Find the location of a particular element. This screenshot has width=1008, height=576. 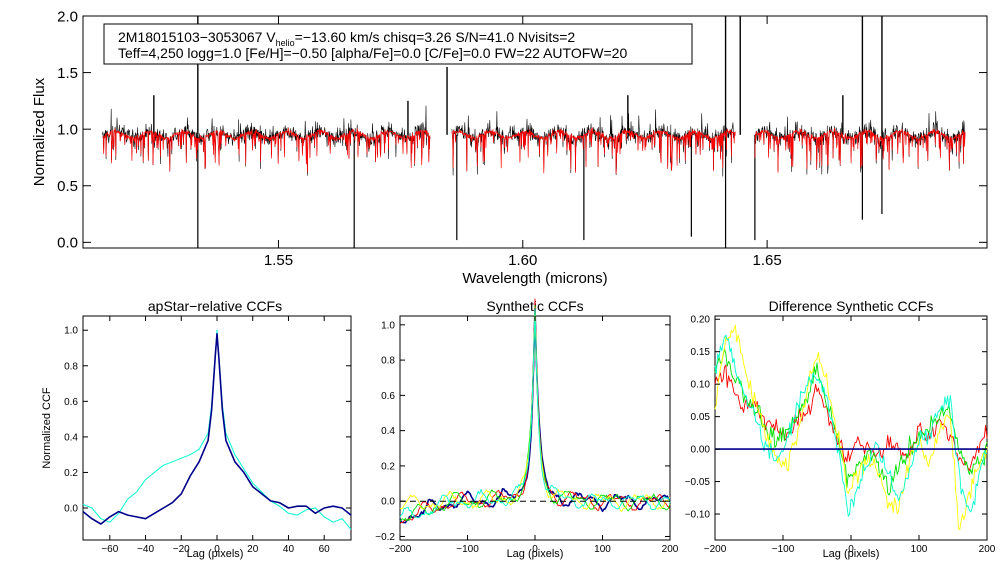

apstar-ccf-y-tick-label: 0.4 is located at coordinates (71, 437).